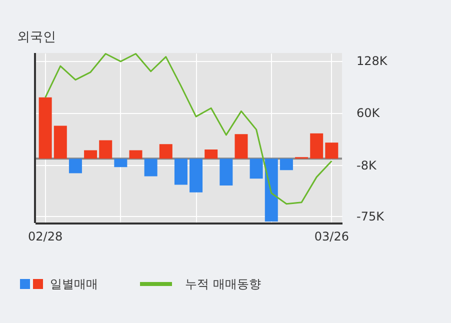  I want to click on y-tick-label: -75K, so click(371, 217).